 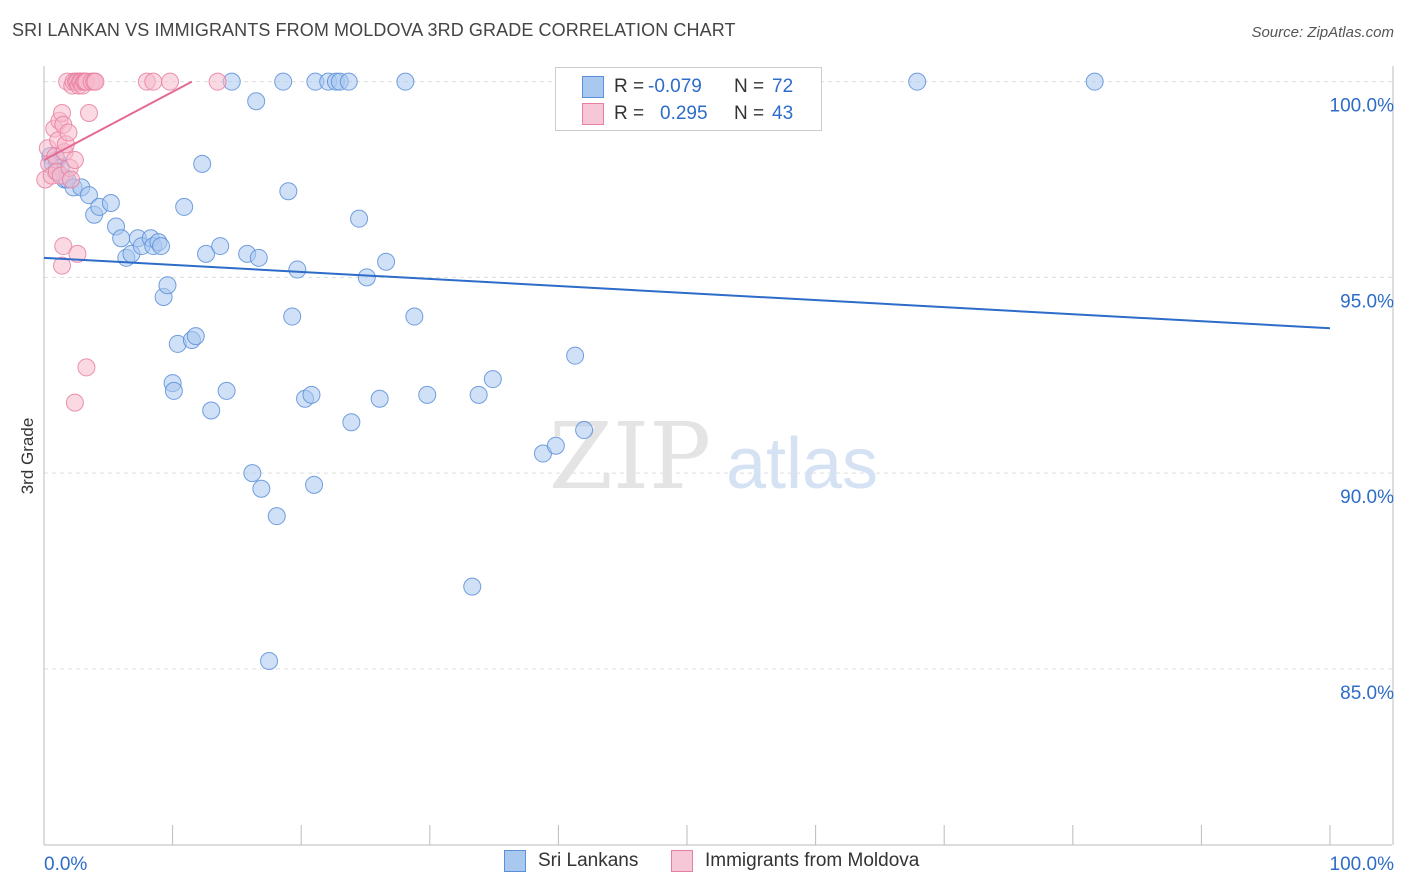 What do you see at coordinates (812, 860) in the screenshot?
I see `legend-label: Immigrants from Moldova` at bounding box center [812, 860].